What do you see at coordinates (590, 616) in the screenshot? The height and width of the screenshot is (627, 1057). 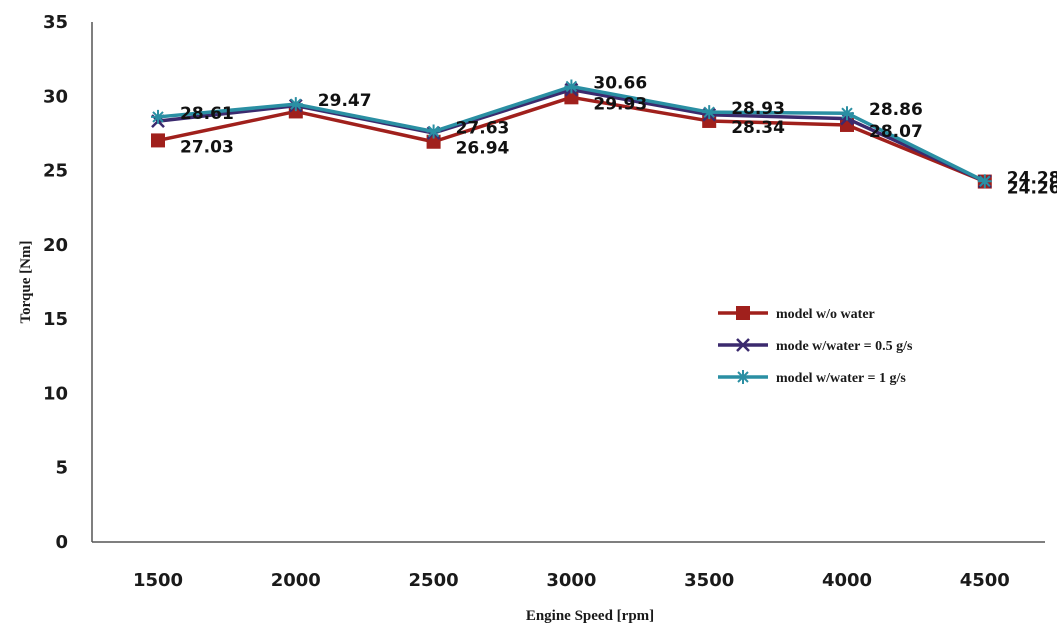 I see `x-axis-title: Engine Speed [rpm]` at bounding box center [590, 616].